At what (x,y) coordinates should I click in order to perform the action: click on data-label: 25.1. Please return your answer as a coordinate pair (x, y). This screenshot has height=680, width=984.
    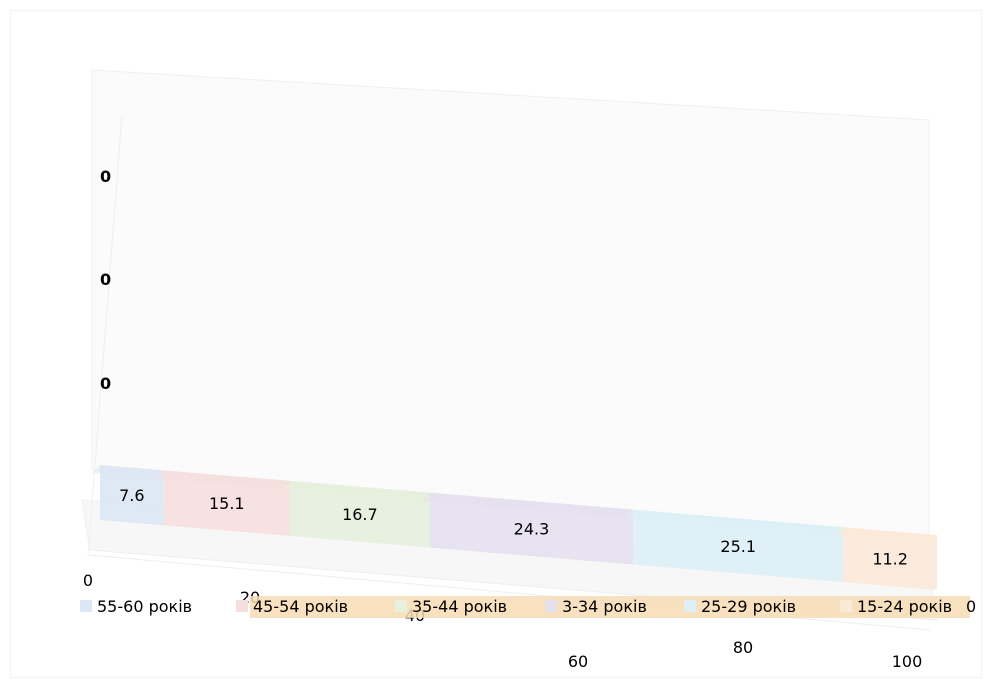
    Looking at the image, I should click on (738, 546).